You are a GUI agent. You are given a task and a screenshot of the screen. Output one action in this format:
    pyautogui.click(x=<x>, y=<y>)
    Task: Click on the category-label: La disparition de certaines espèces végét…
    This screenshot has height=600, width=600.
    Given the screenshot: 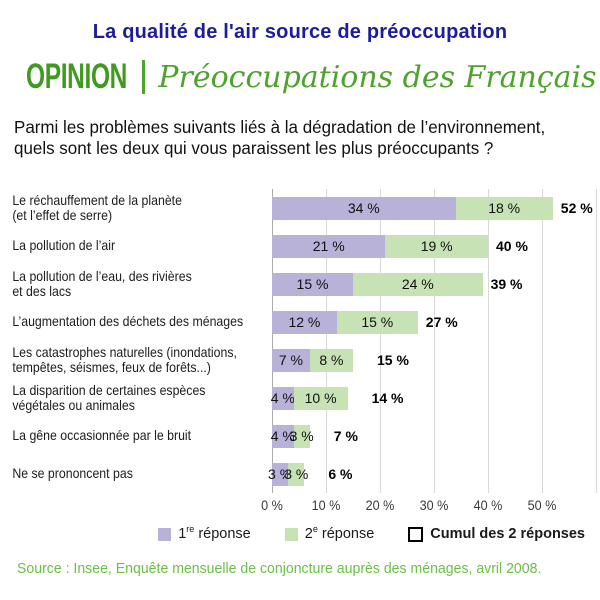 What is the action you would take?
    pyautogui.click(x=119, y=397)
    